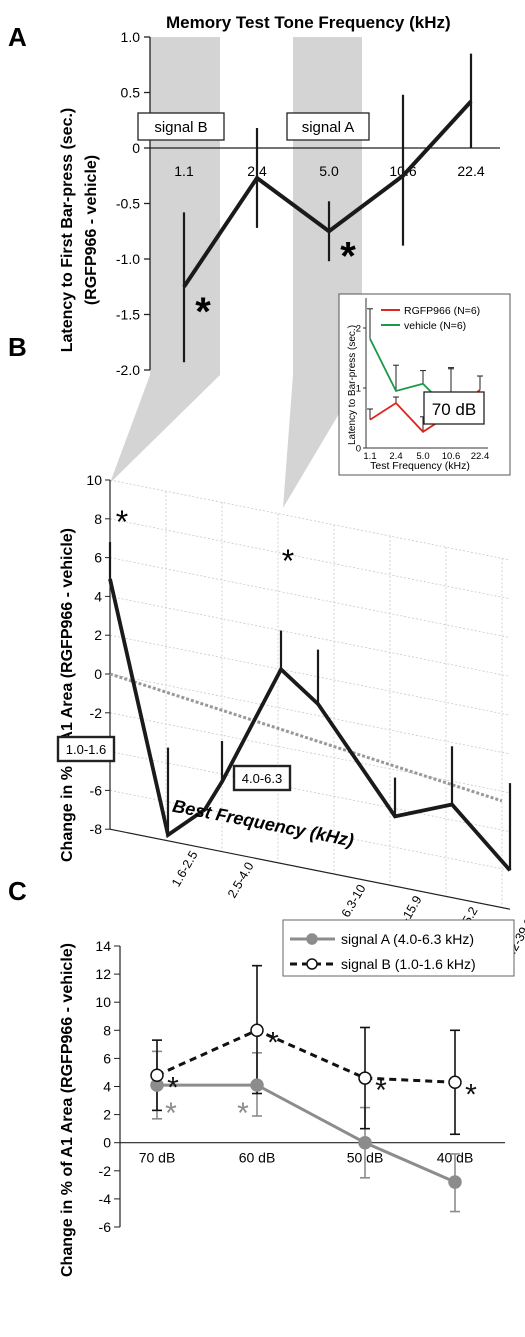 The image size is (525, 1337). What do you see at coordinates (480, 456) in the screenshot?
I see `inset-xtick-label: 22.4` at bounding box center [480, 456].